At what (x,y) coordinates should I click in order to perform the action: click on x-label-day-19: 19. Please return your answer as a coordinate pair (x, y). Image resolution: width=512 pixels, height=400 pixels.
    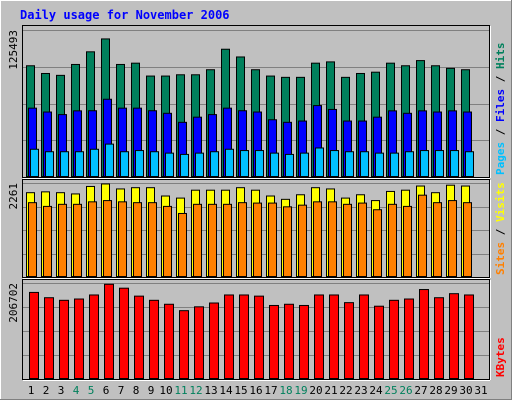
    Looking at the image, I should click on (300, 390).